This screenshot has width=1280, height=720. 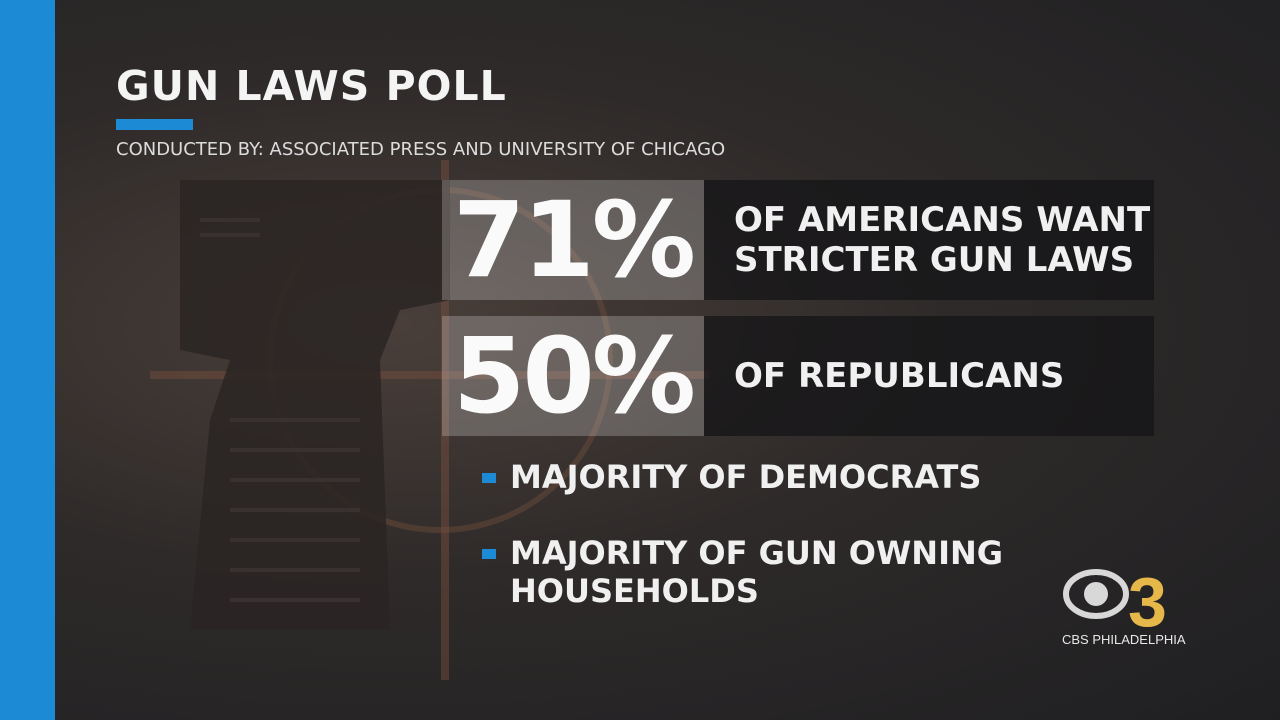 What do you see at coordinates (1124, 639) in the screenshot?
I see `station-name: CBS PHILADELPHIA` at bounding box center [1124, 639].